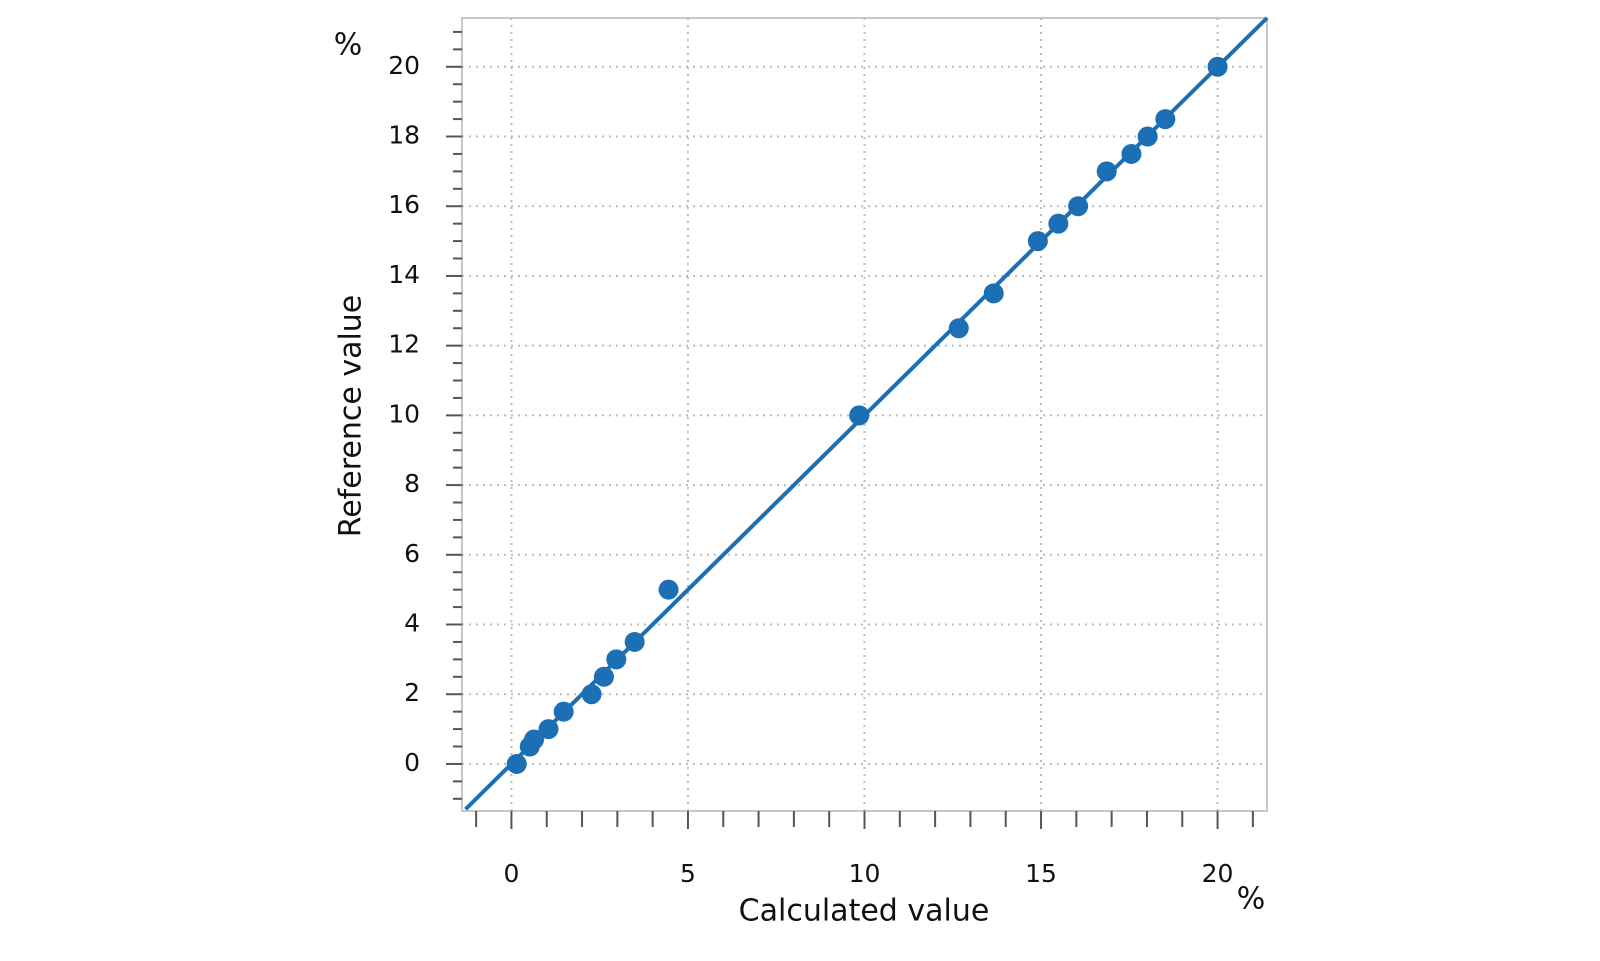  Describe the element at coordinates (348, 45) in the screenshot. I see `y-unit: %` at that location.